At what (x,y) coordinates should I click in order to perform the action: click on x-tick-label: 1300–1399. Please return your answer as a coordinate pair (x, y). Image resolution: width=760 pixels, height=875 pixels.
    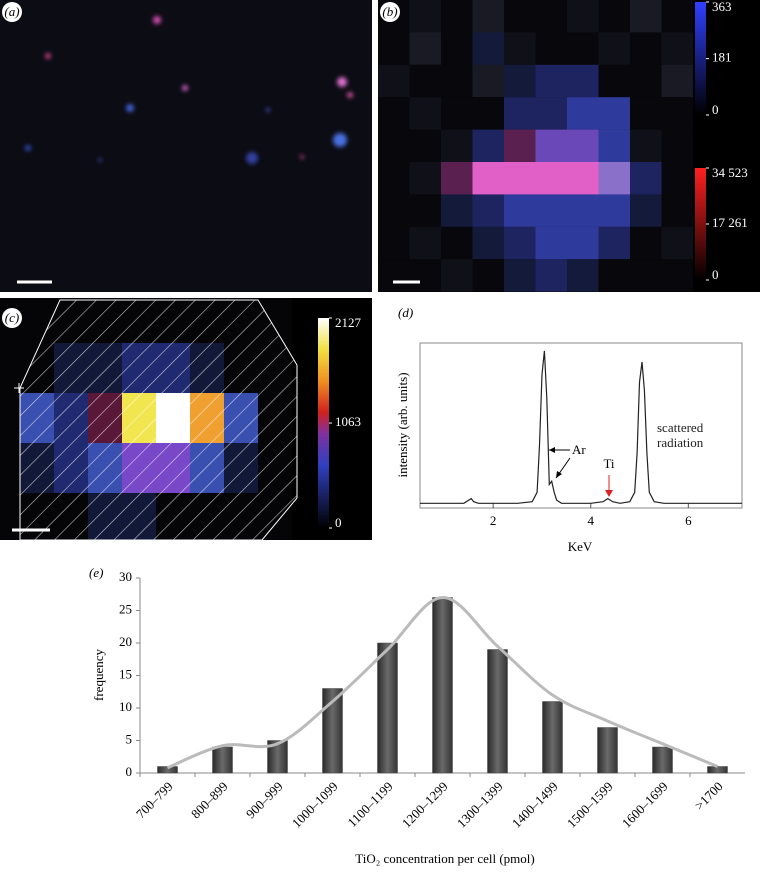
    Looking at the image, I should click on (480, 805).